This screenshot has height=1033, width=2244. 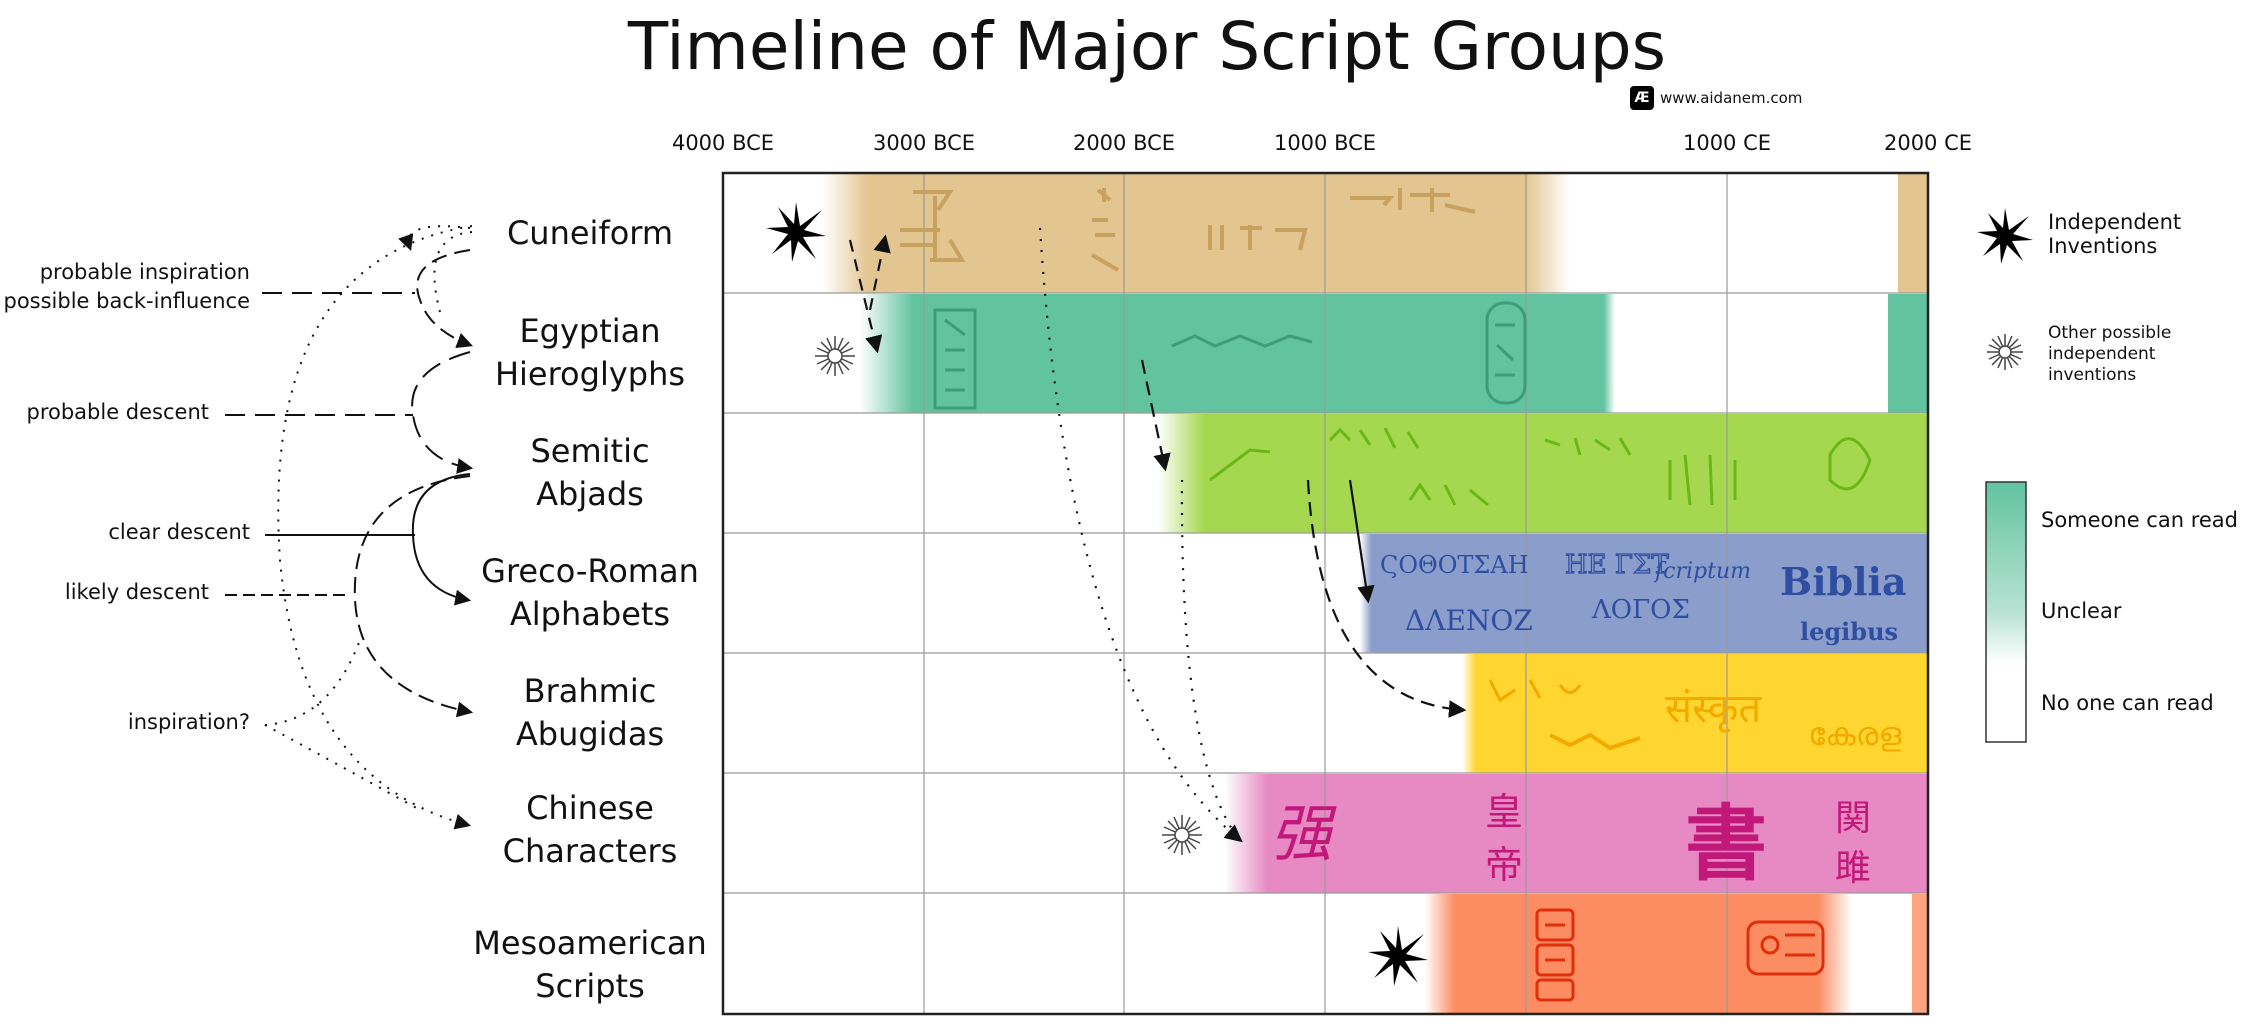 I want to click on chinese-samples: 强 皇 帝 書 関 雎, so click(x=1570, y=841).